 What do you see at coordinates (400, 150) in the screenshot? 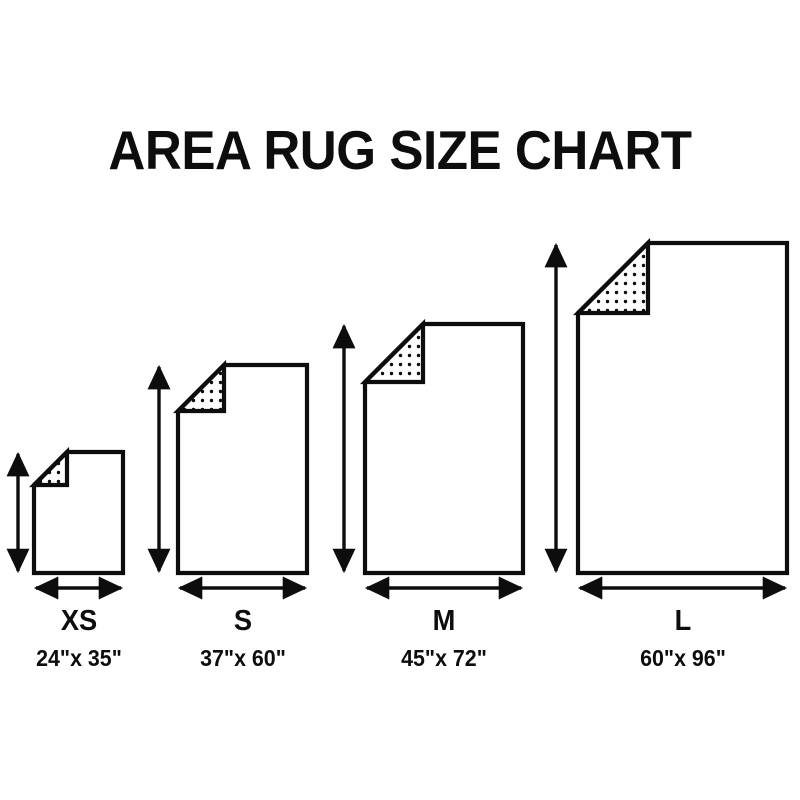
I see `page-title: AREA RUG SIZE CHART` at bounding box center [400, 150].